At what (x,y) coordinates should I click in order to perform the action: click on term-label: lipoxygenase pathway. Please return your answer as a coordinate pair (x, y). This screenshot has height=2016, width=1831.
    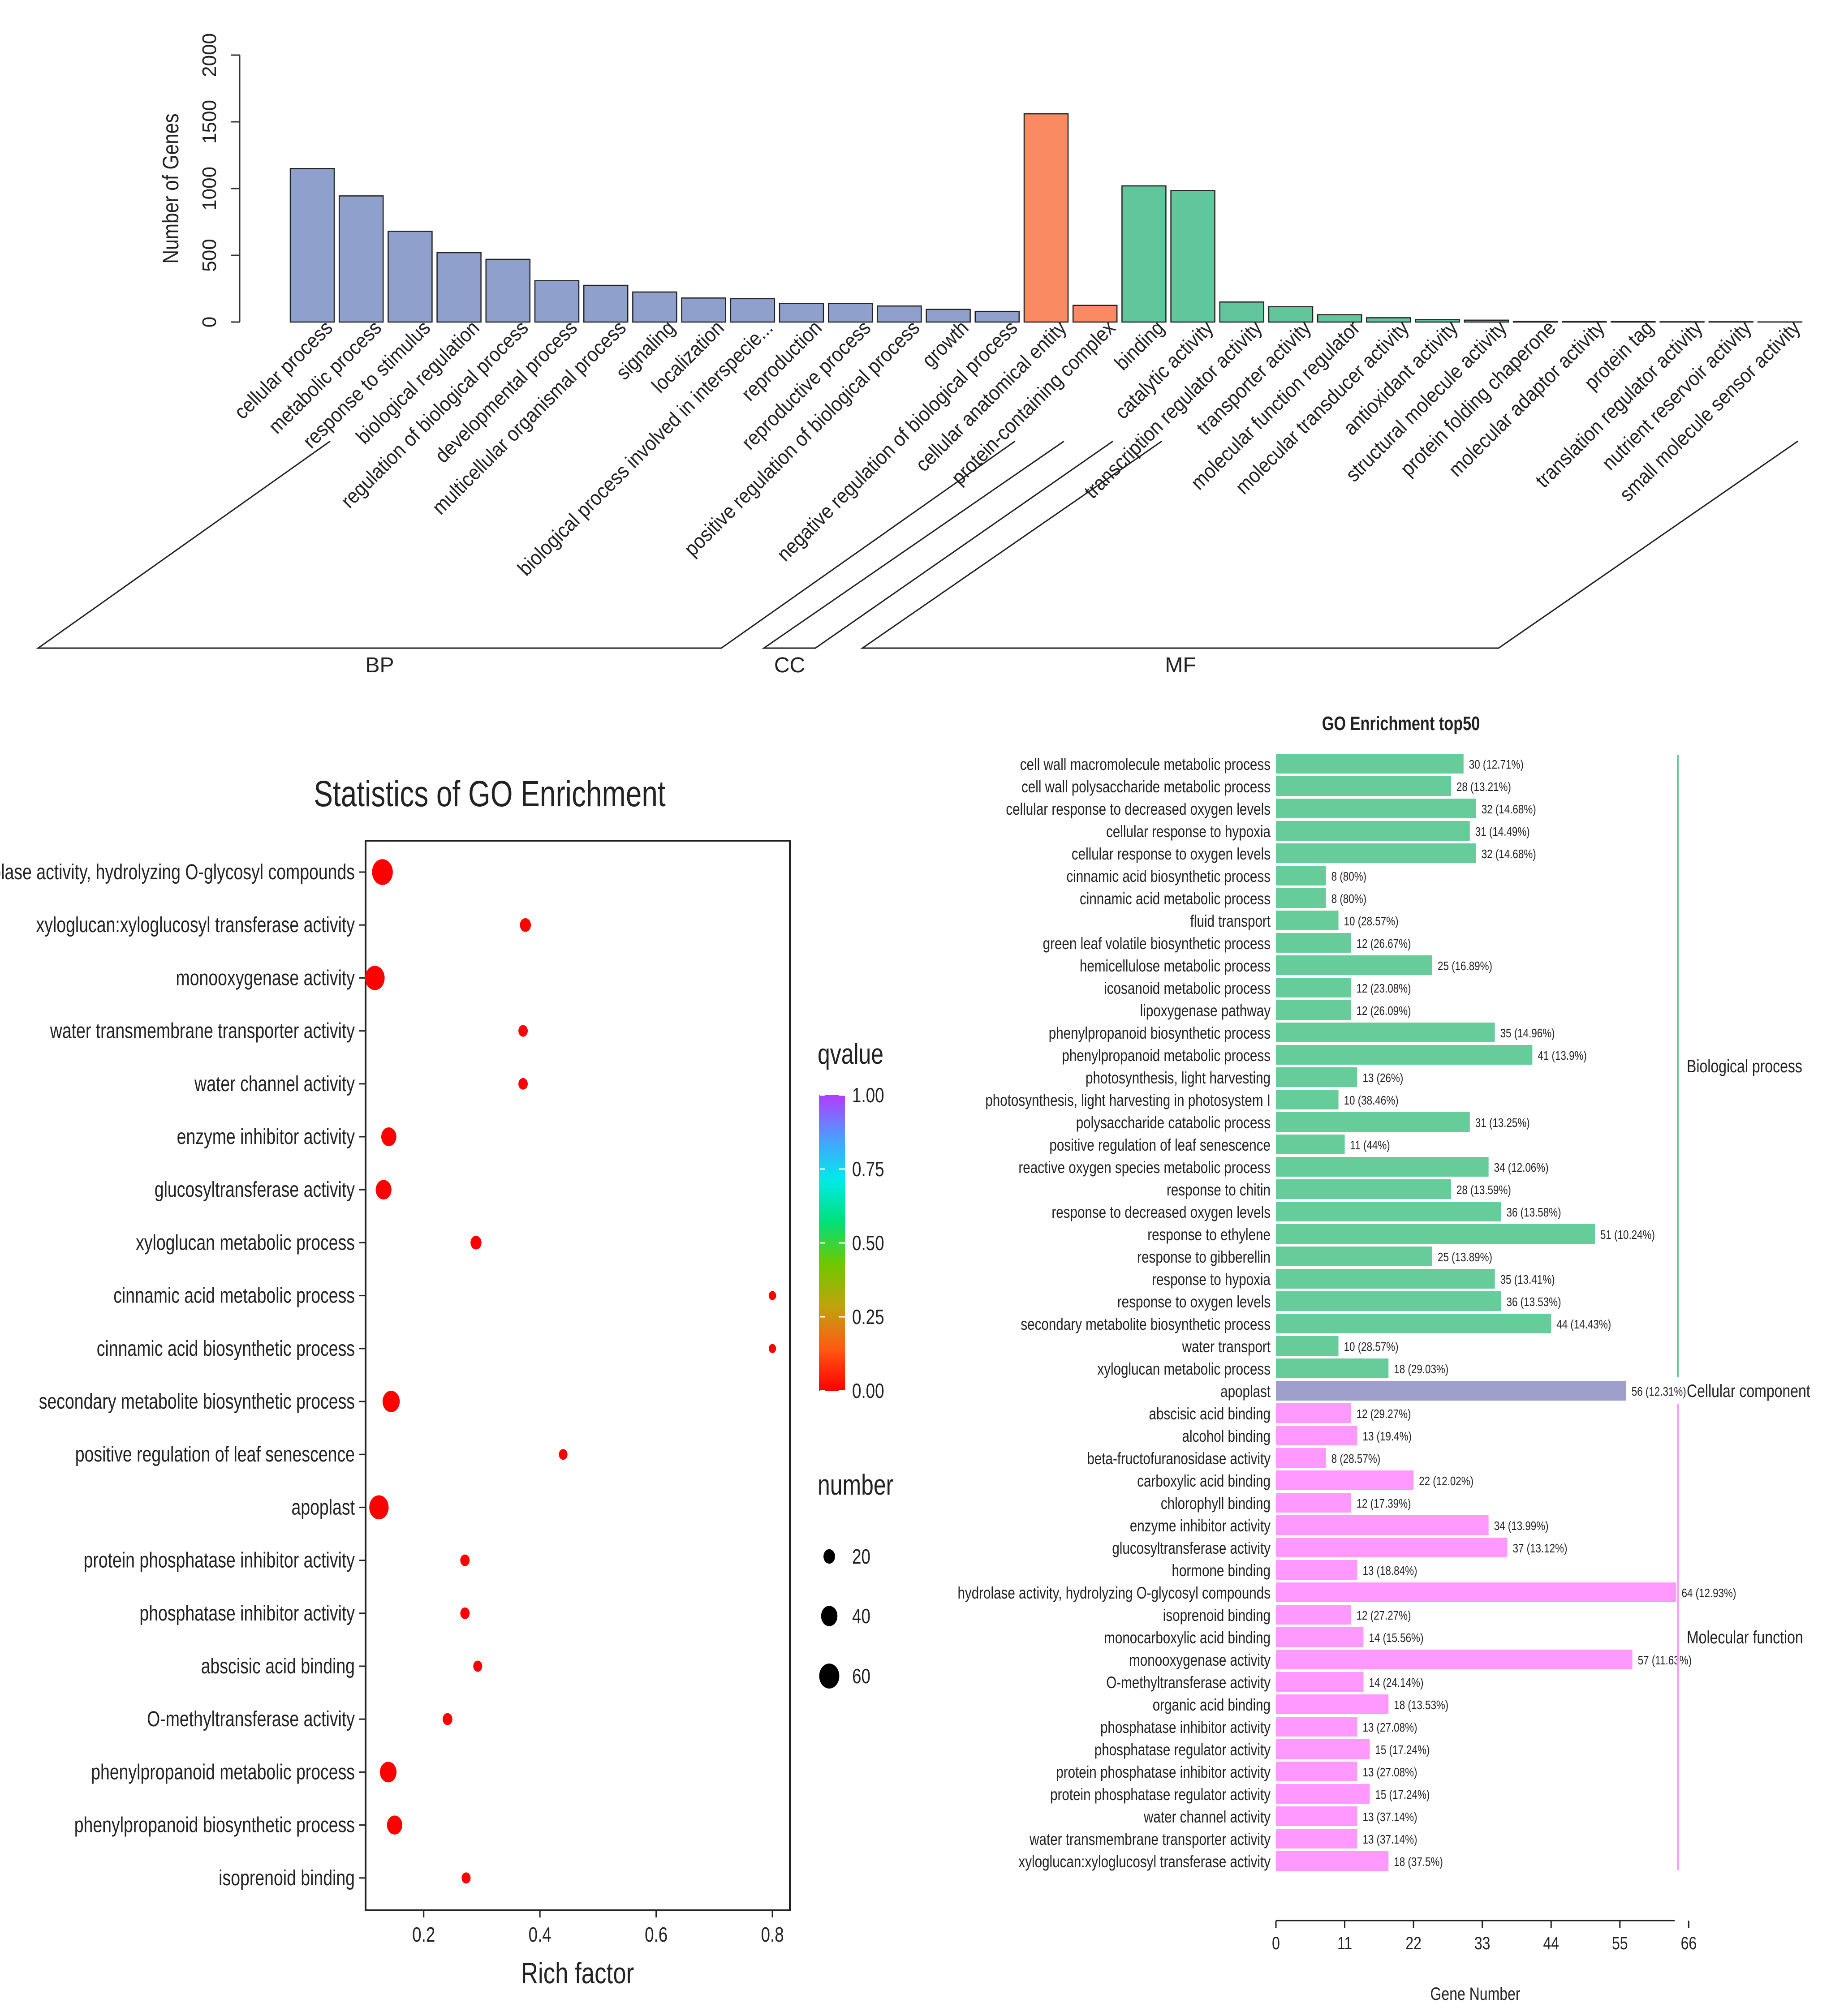
    Looking at the image, I should click on (1205, 1011).